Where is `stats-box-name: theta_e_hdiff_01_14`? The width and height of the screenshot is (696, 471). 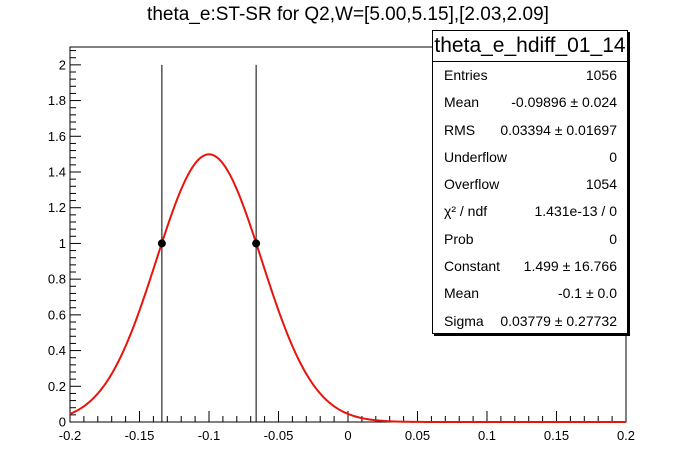 stats-box-name: theta_e_hdiff_01_14 is located at coordinates (530, 46).